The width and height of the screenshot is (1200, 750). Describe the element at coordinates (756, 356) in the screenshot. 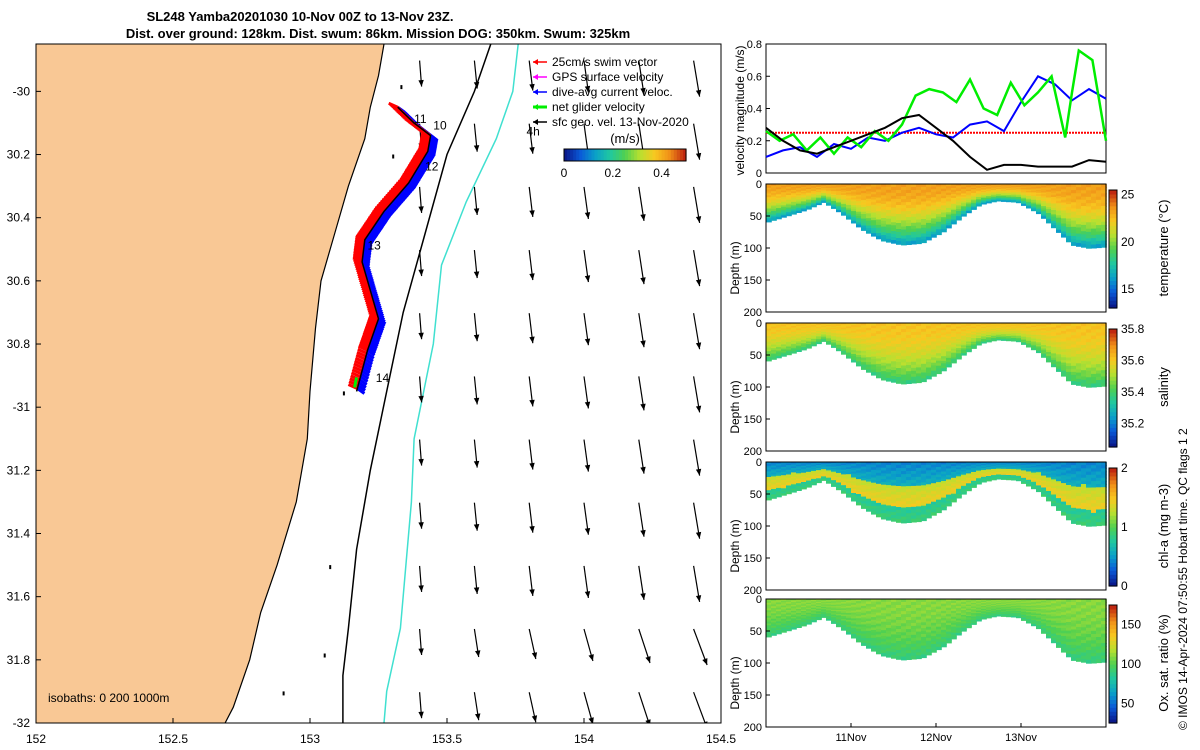

I see `section-y-label: 50` at that location.